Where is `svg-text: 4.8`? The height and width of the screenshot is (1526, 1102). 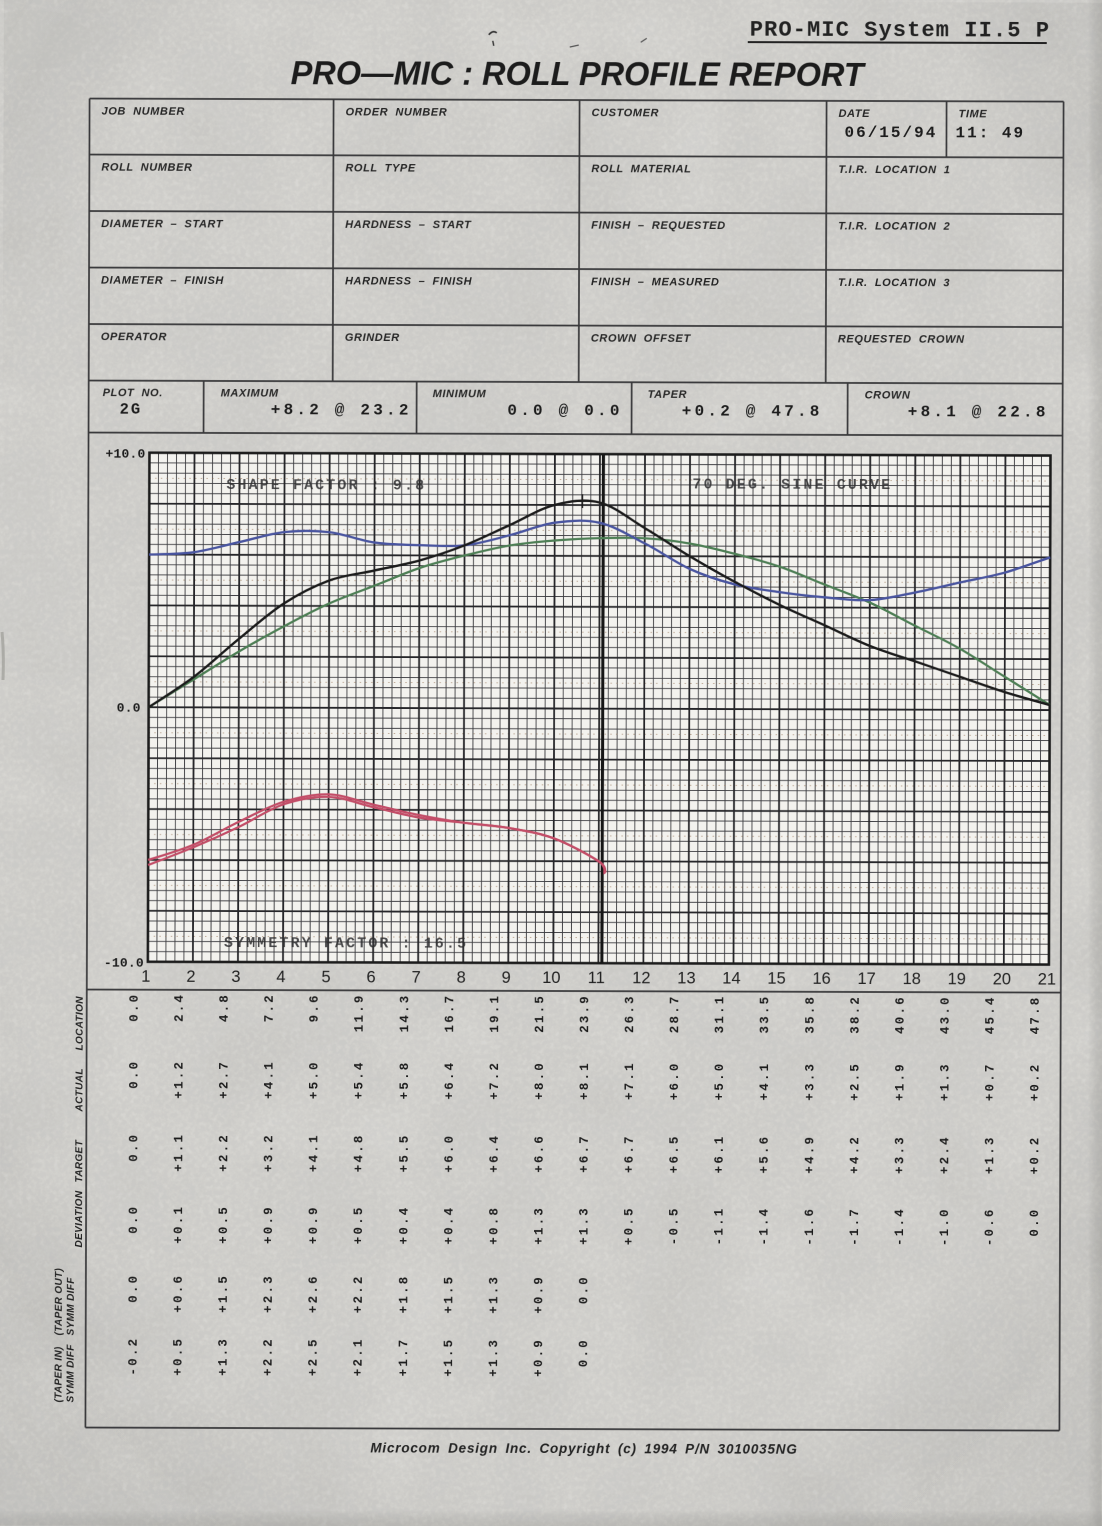 svg-text: 4.8 is located at coordinates (225, 1007).